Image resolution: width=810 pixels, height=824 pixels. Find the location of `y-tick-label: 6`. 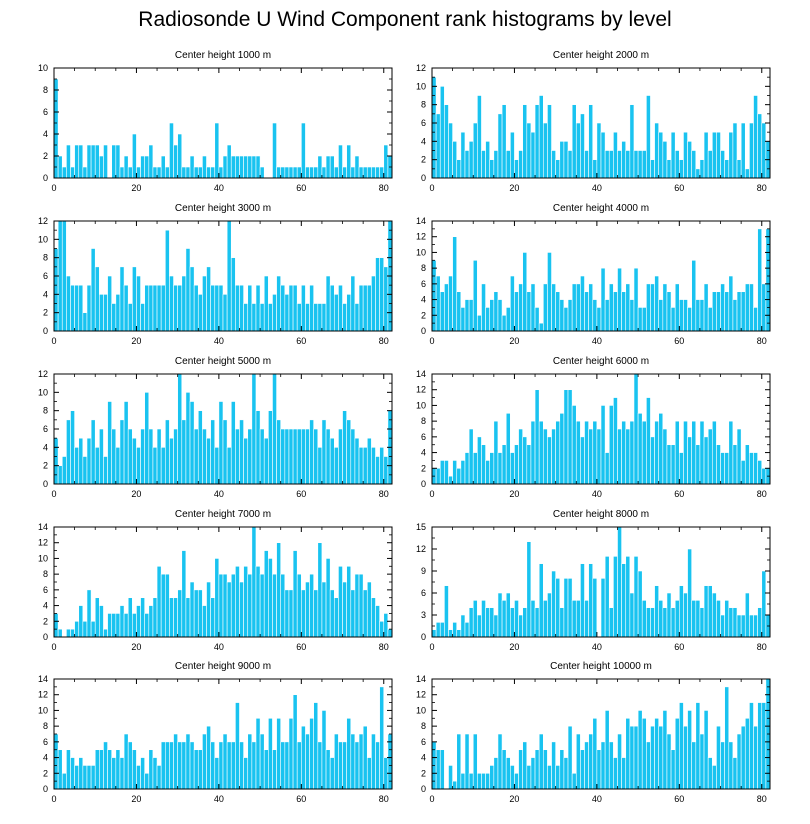

y-tick-label: 6 is located at coordinates (45, 429).